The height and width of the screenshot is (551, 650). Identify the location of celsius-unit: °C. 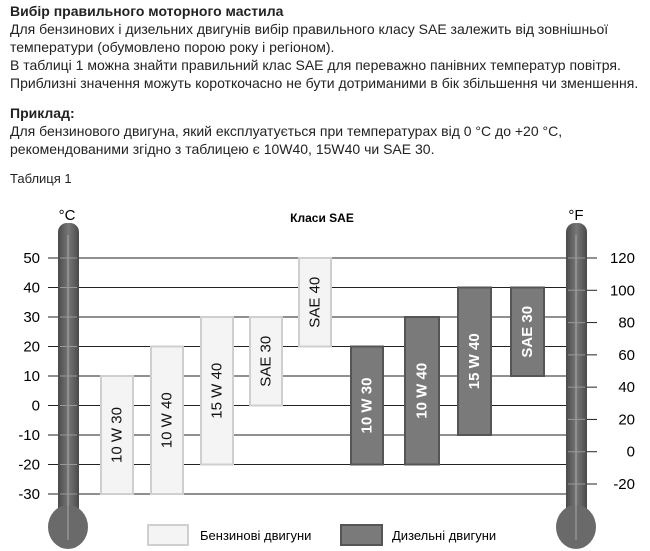
(67, 215).